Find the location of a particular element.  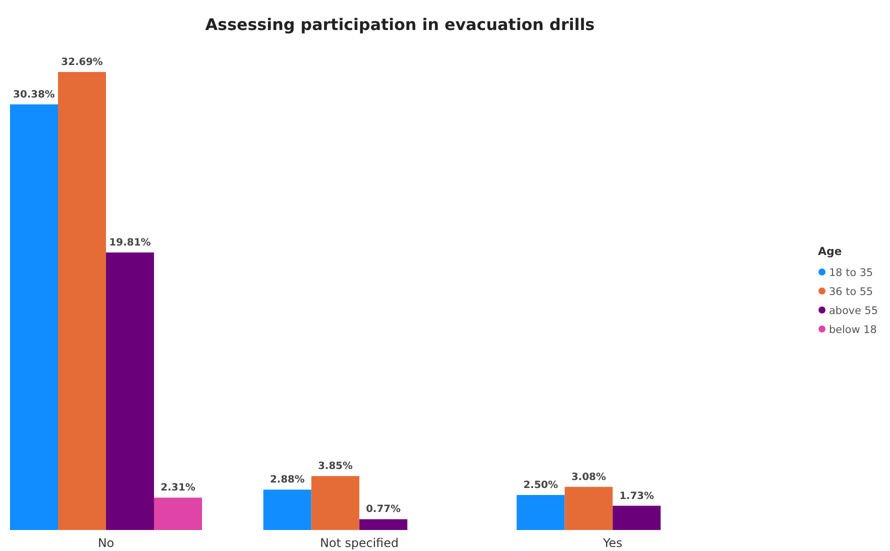

data-label: 19.81% is located at coordinates (130, 242).